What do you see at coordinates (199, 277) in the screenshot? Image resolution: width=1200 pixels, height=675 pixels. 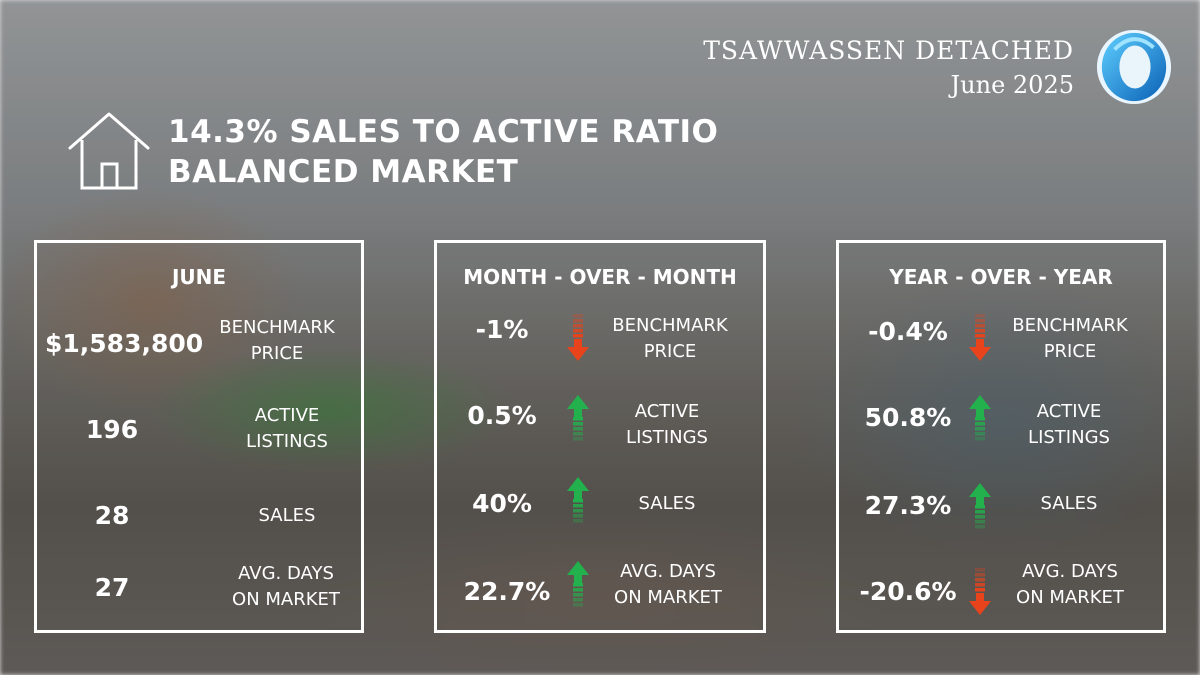 I see `panel-title: JUNE` at bounding box center [199, 277].